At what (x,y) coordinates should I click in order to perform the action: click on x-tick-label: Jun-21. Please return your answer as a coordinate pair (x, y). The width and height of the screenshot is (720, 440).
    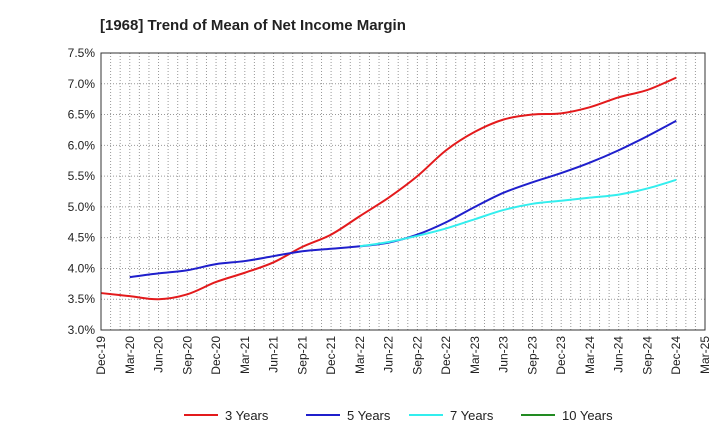
    Looking at the image, I should click on (274, 354).